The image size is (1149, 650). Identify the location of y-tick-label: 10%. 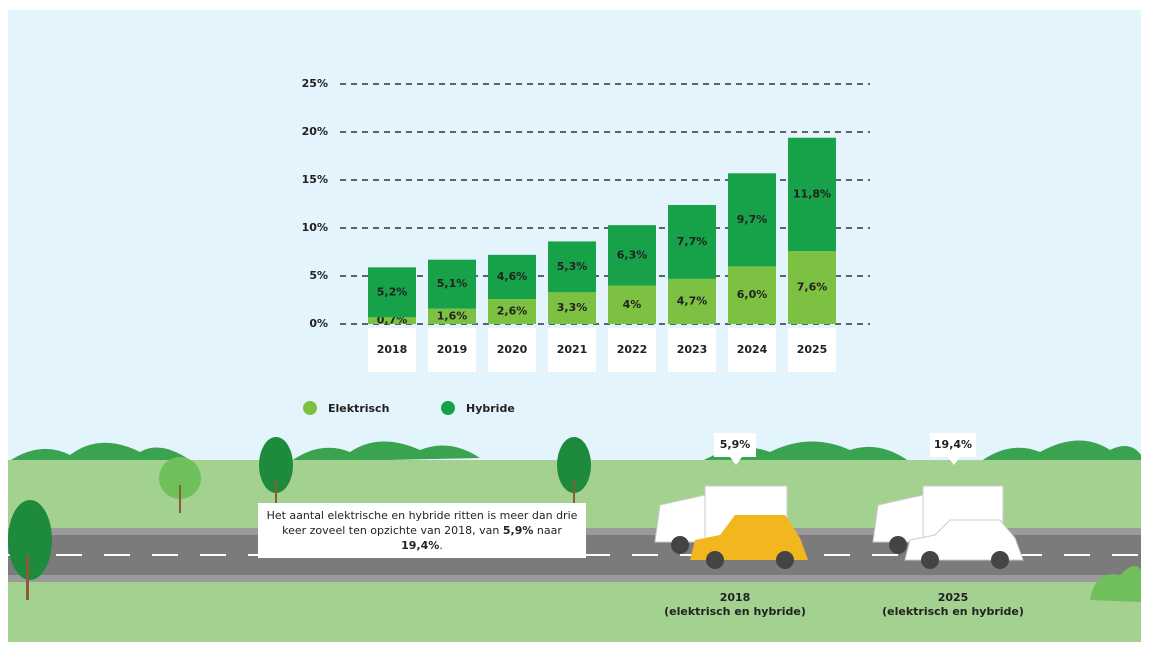
(315, 227).